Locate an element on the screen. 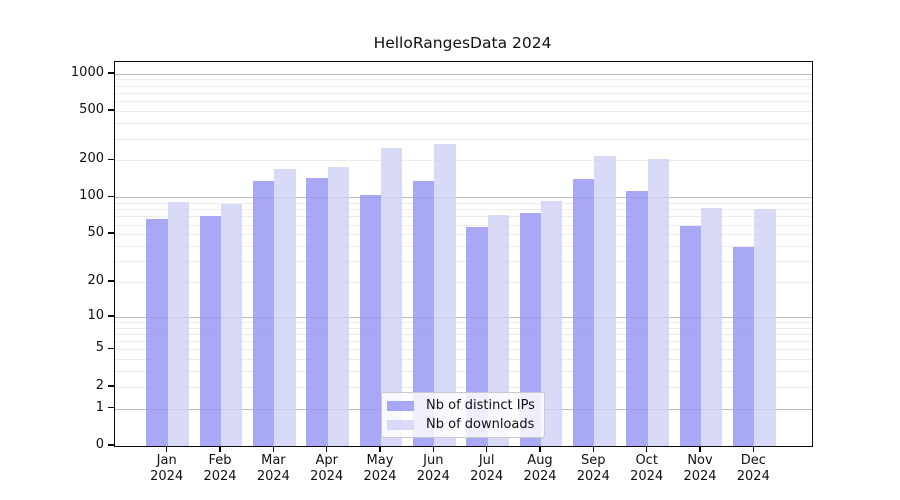  bar-downloads-feb is located at coordinates (232, 325).